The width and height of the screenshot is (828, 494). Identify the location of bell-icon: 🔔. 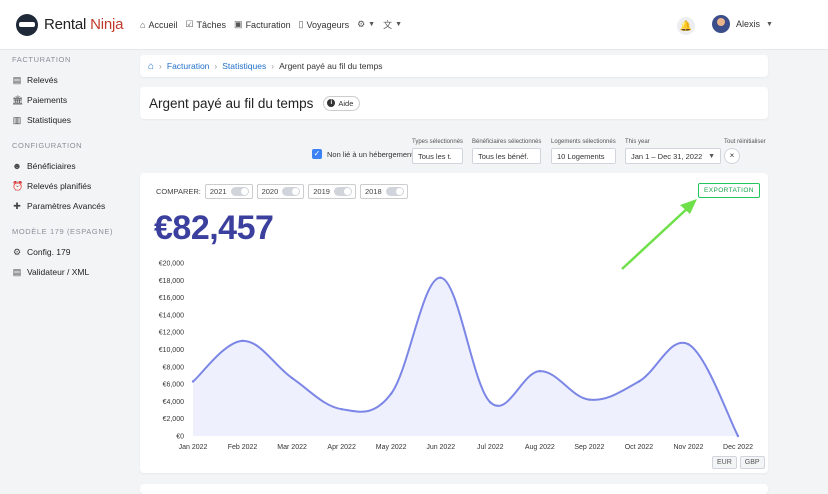
(686, 26).